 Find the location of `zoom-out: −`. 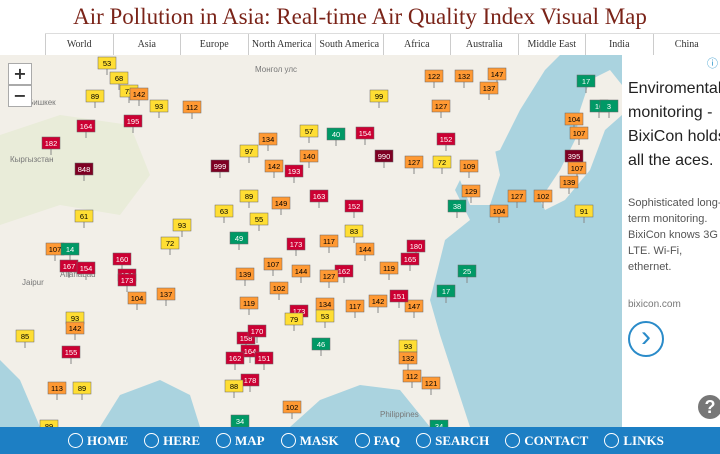

zoom-out: − is located at coordinates (20, 96).